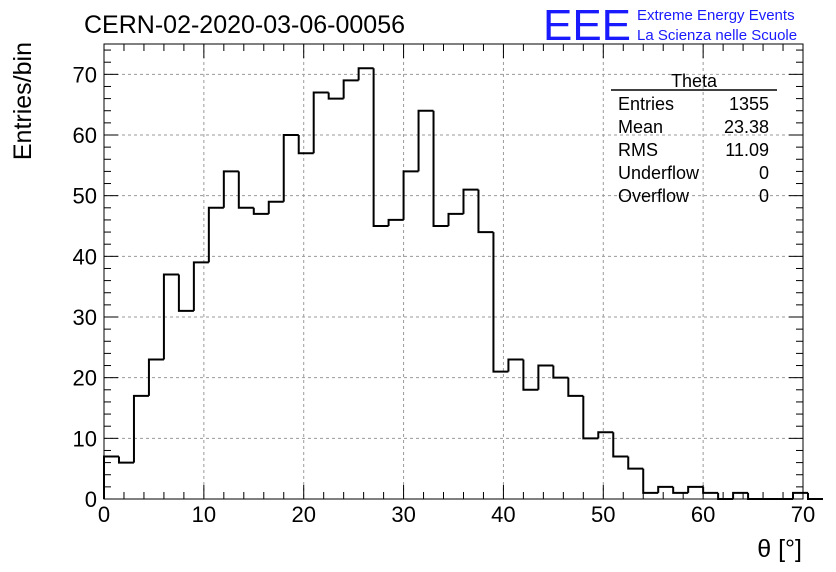  Describe the element at coordinates (85, 196) in the screenshot. I see `y-tick-label: 50` at that location.